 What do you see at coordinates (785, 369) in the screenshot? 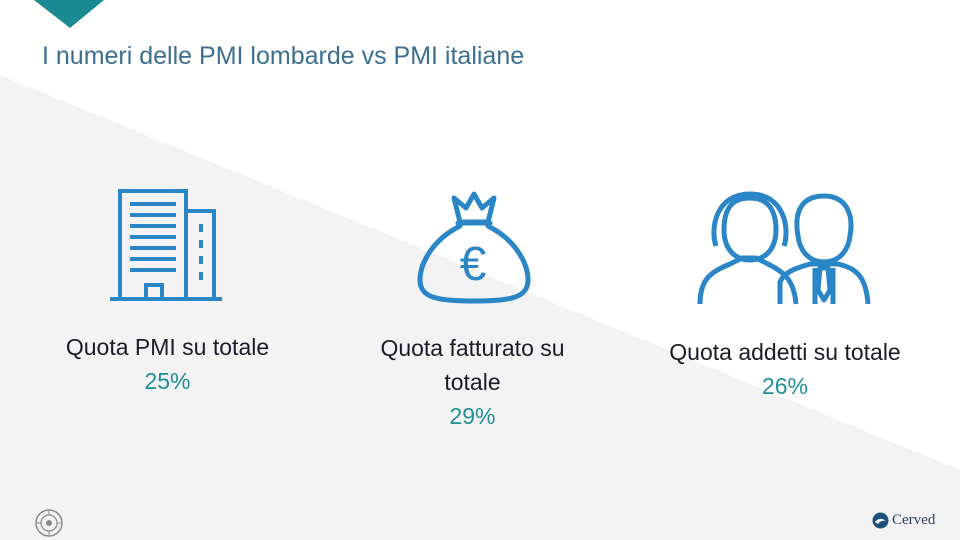
I see `kpi-employees-share: Quota addetti su totale 26%` at bounding box center [785, 369].